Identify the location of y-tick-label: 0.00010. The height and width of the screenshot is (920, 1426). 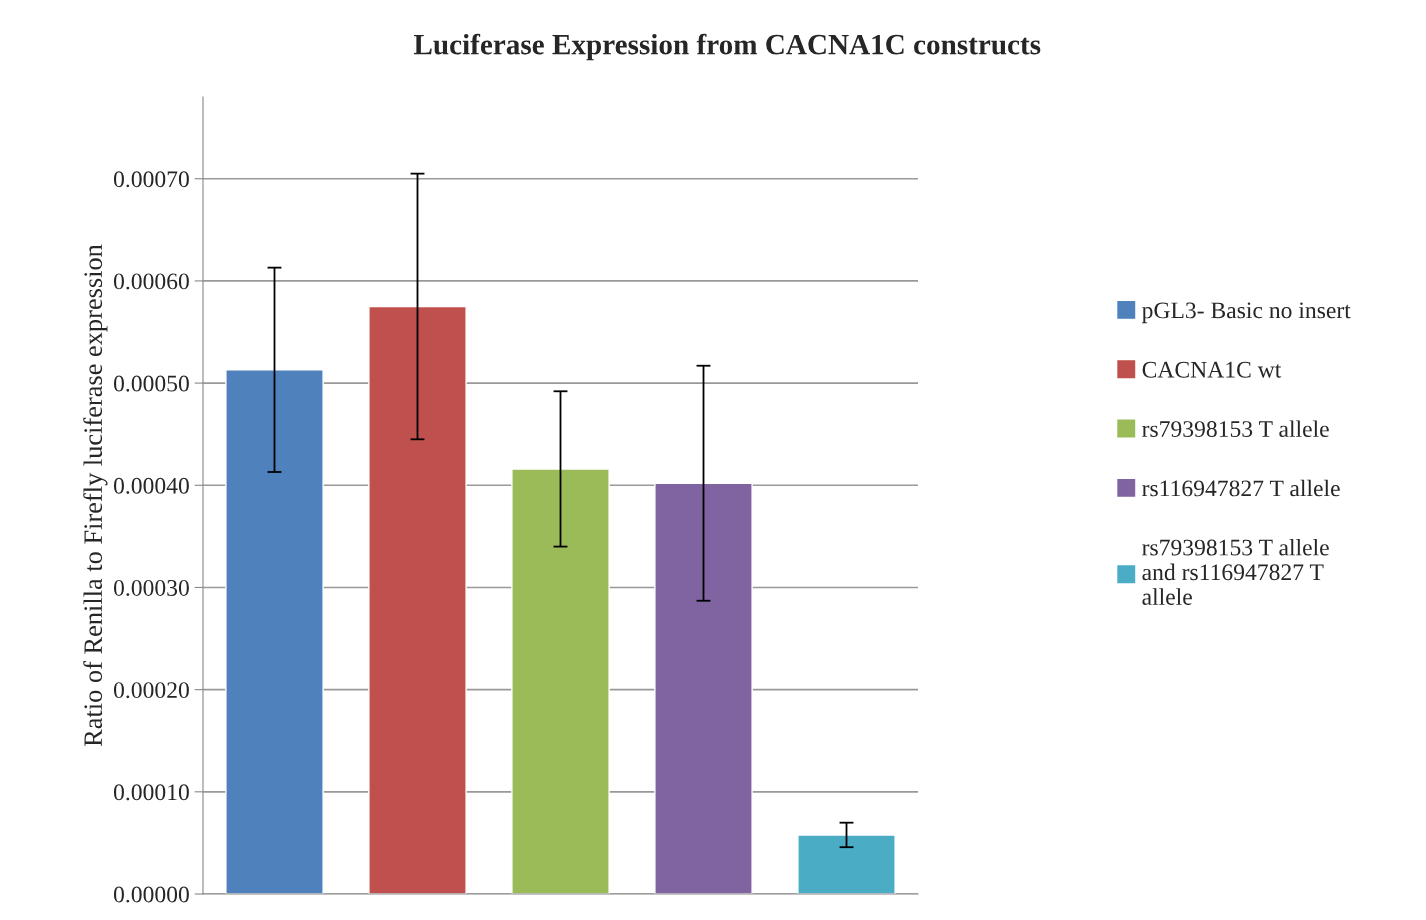
(151, 792).